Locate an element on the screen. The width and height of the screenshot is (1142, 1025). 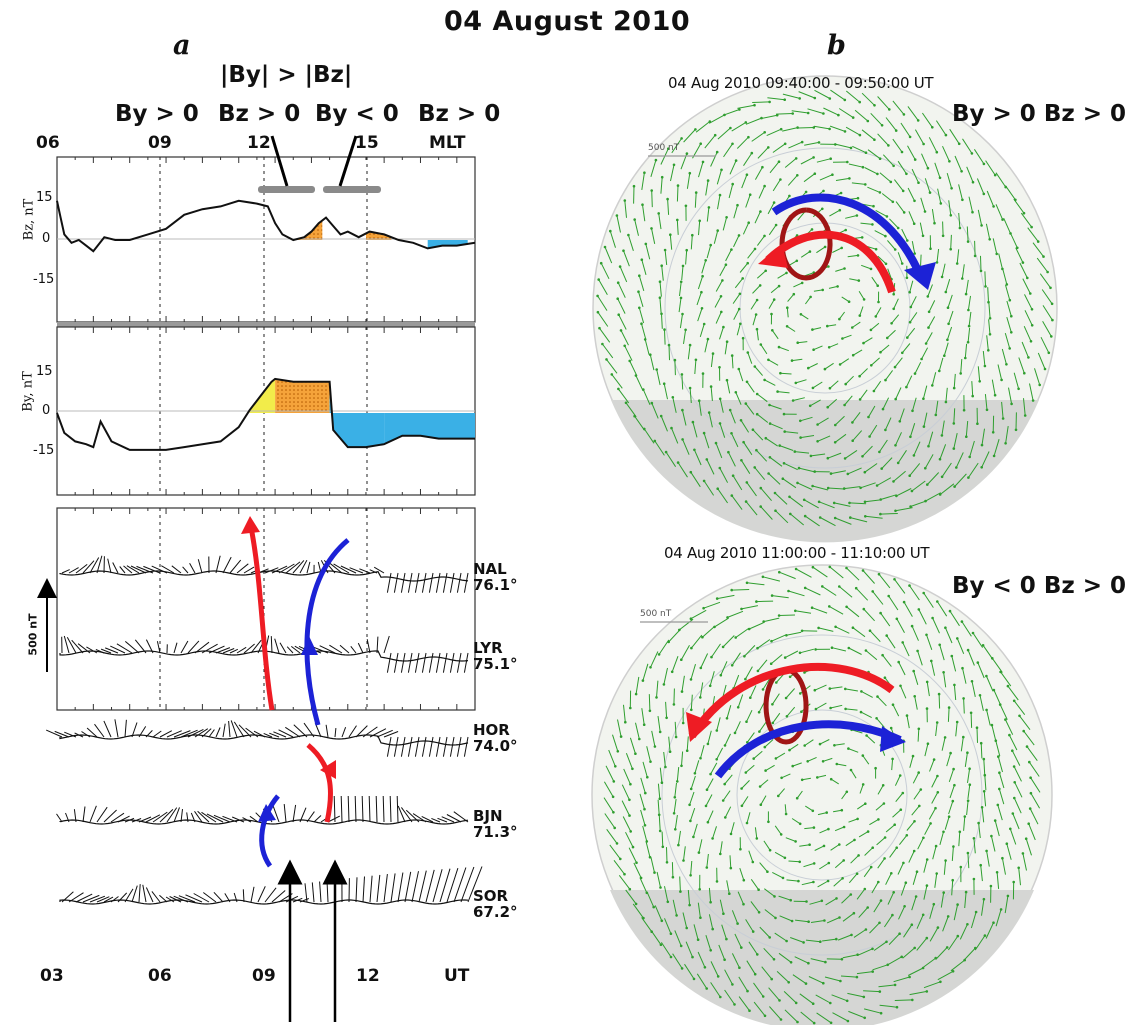
vec-top-v156 is located at coordinates (815, 403).